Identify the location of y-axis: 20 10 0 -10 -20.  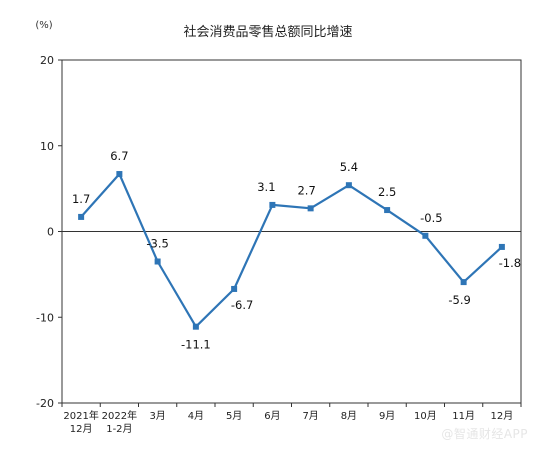
(49, 232).